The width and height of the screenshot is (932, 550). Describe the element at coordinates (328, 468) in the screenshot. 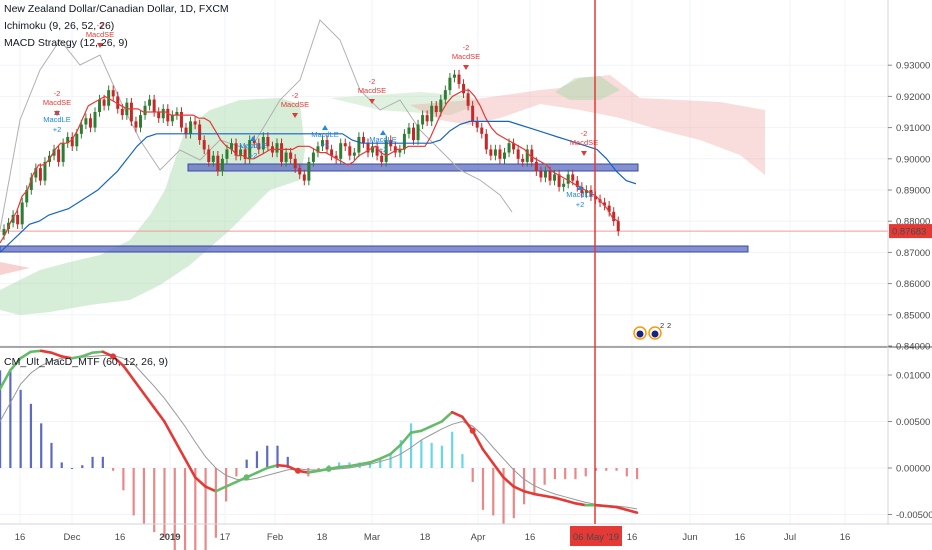

I see `cross-dot` at that location.